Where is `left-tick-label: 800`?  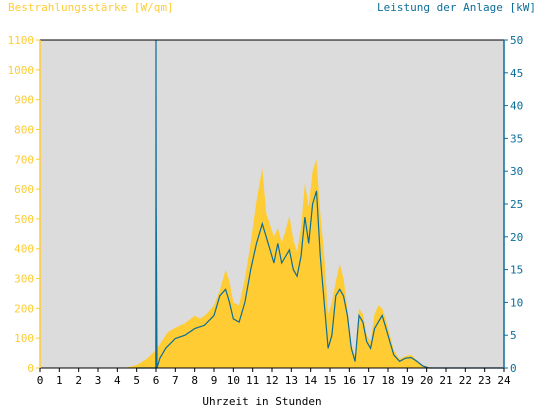 left-tick-label: 800 is located at coordinates (24, 129).